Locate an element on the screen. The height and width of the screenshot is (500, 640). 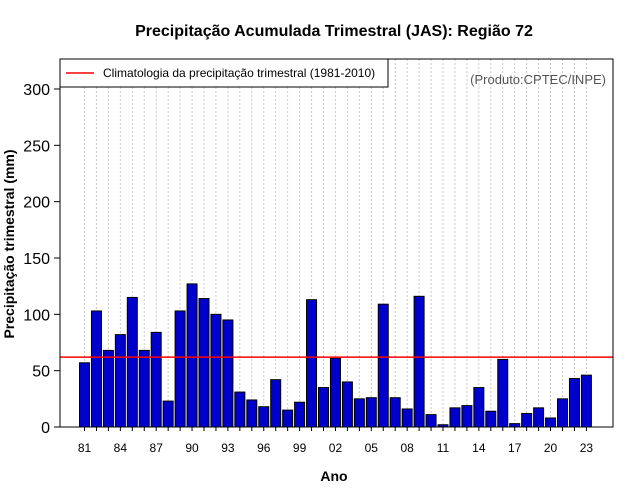
y-tick-label: 50 is located at coordinates (41, 372).